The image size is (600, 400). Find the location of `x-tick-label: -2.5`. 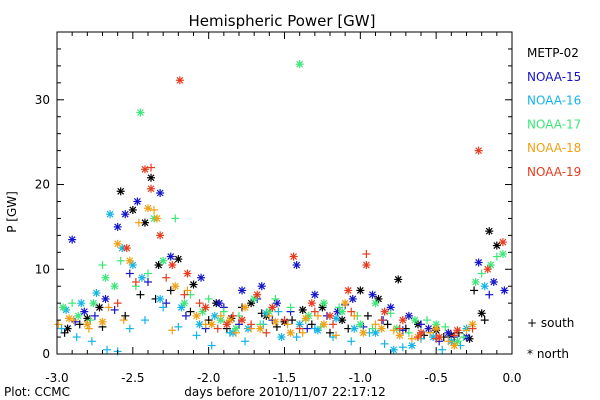

x-tick-label: -2.5 is located at coordinates (132, 378).